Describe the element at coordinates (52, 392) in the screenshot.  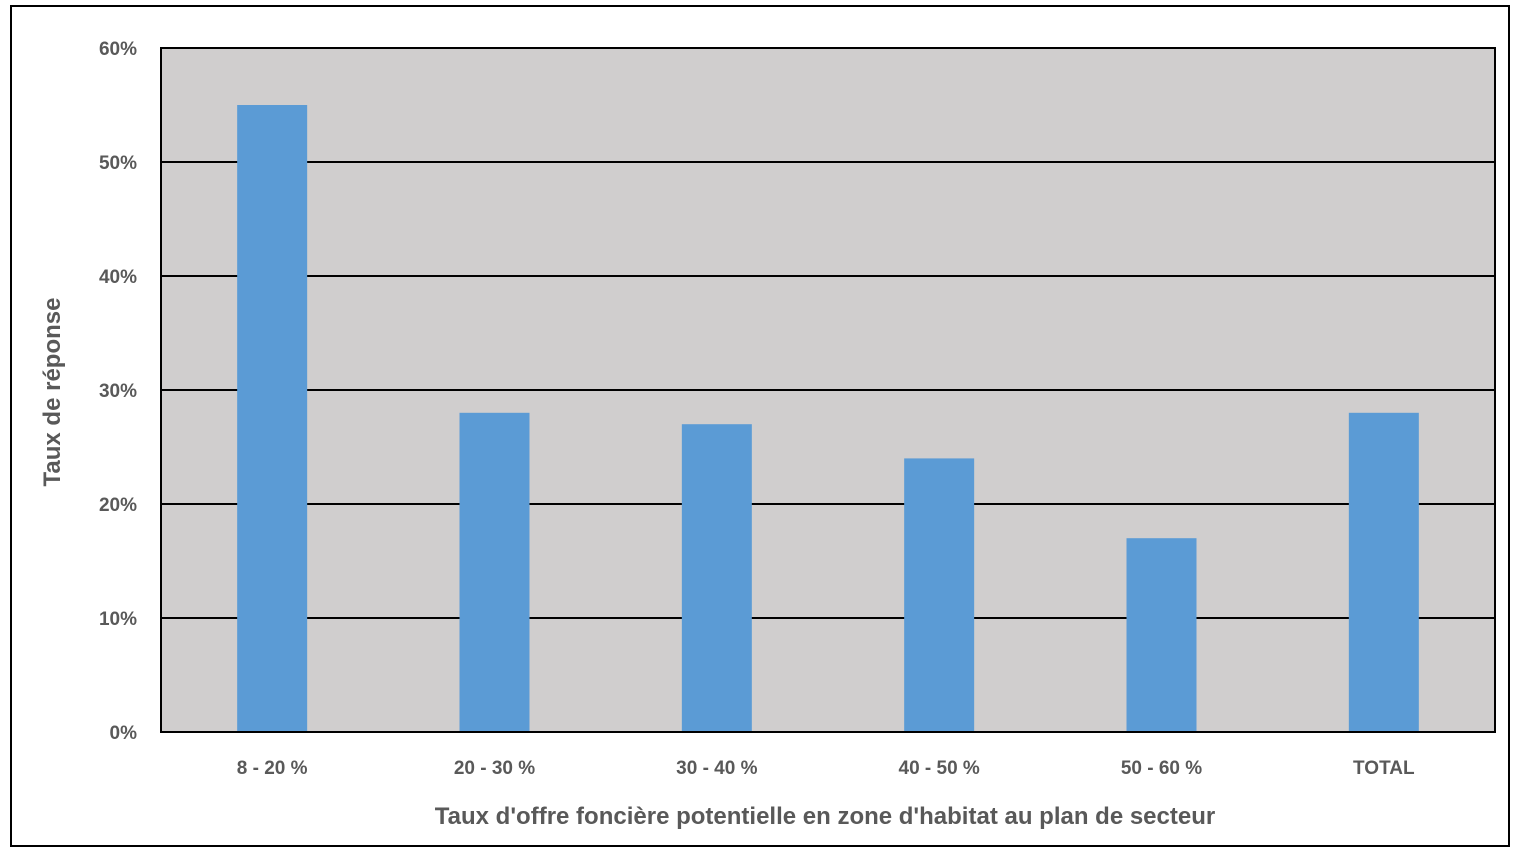
I see `y-axis-title: Taux de réponse` at that location.